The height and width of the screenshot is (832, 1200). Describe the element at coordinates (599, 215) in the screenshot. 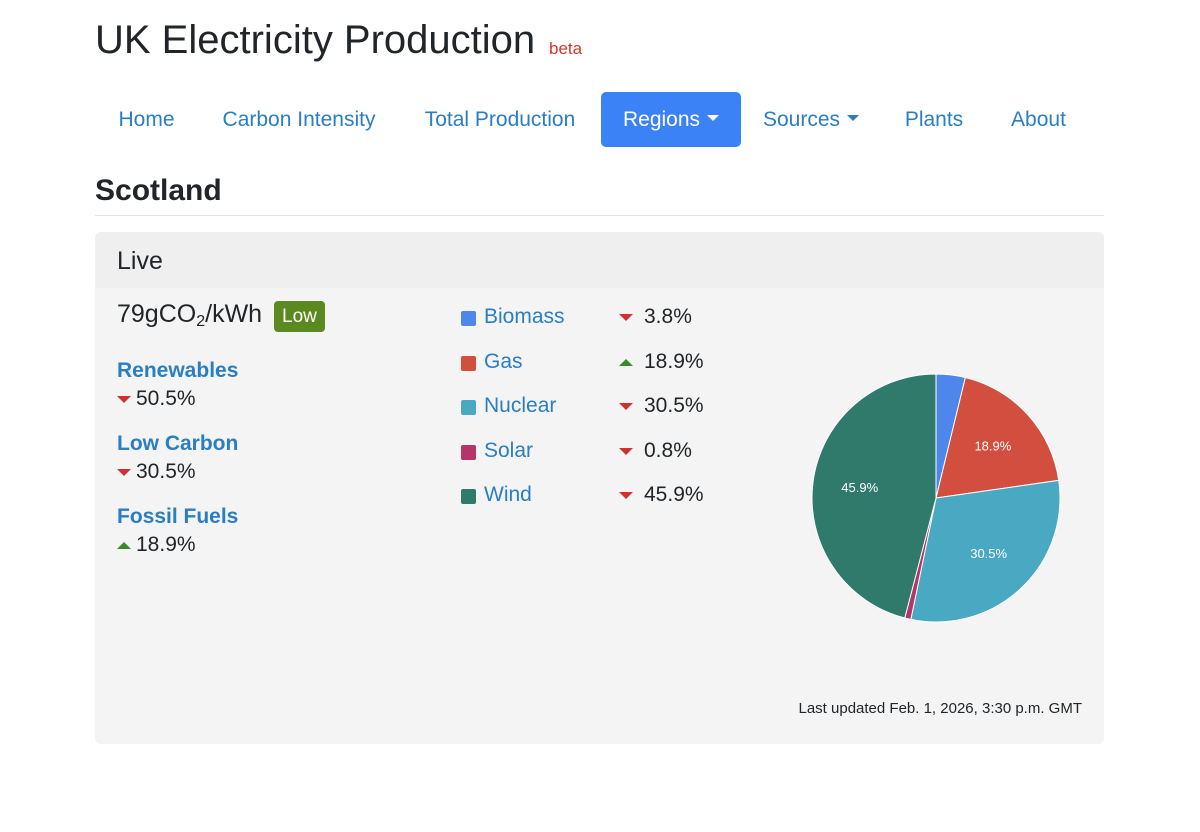

I see `heading-divider` at that location.